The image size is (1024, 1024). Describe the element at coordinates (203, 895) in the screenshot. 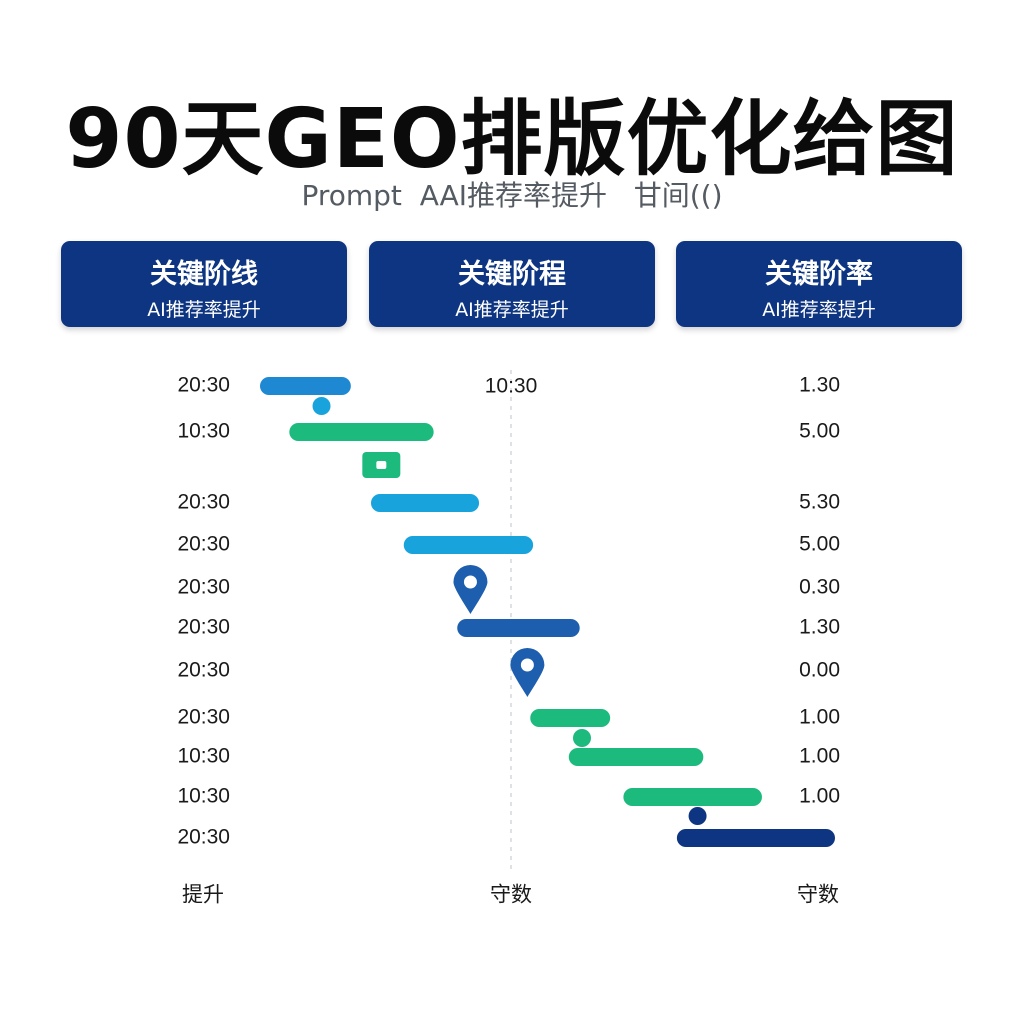

I see `footer-label: 提升` at that location.